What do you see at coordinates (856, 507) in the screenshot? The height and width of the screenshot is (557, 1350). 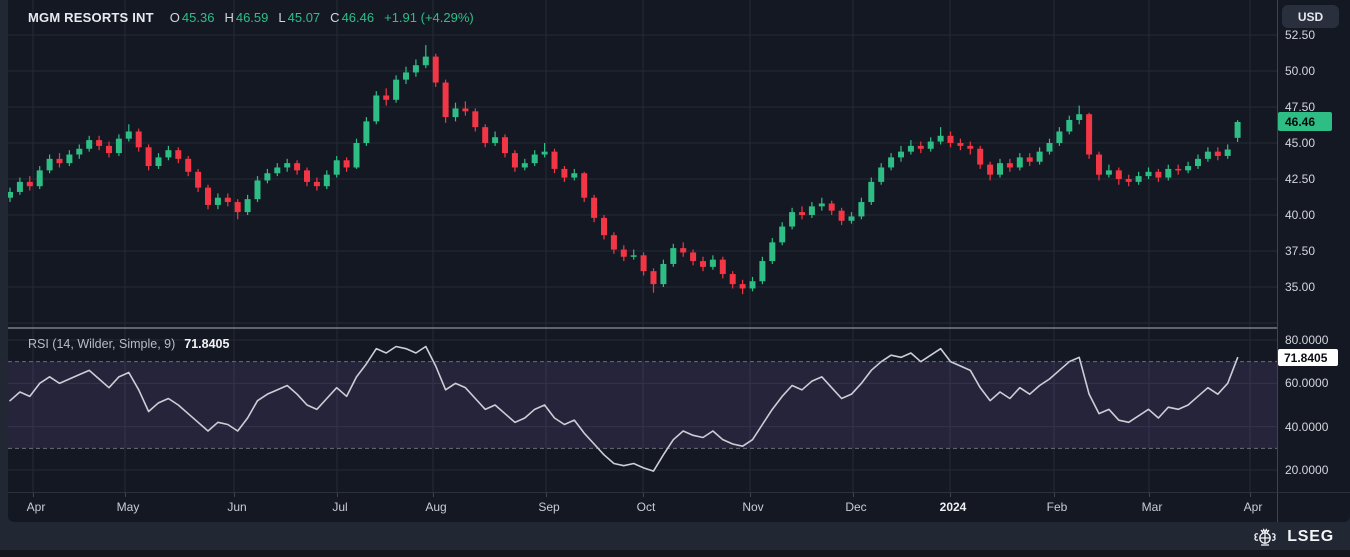 I see `time-axis-label: Dec` at bounding box center [856, 507].